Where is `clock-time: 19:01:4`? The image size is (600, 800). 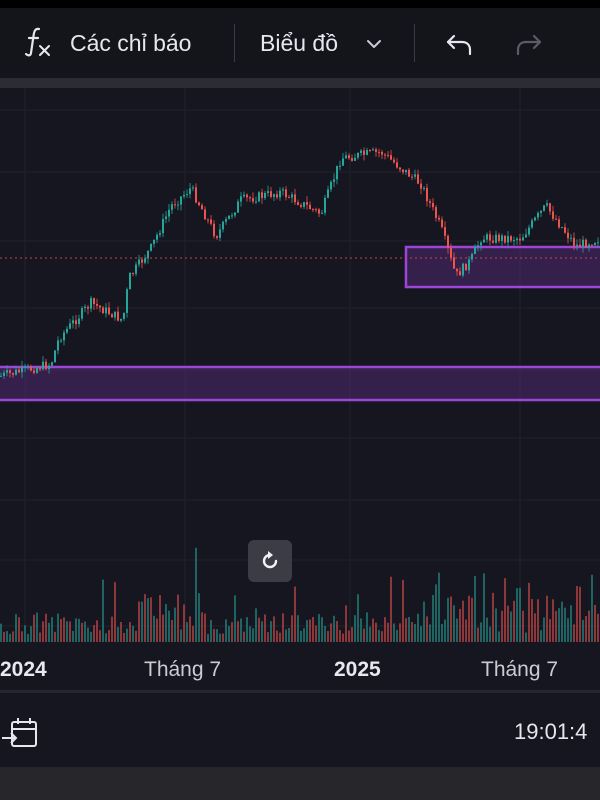 clock-time: 19:01:4 is located at coordinates (551, 731).